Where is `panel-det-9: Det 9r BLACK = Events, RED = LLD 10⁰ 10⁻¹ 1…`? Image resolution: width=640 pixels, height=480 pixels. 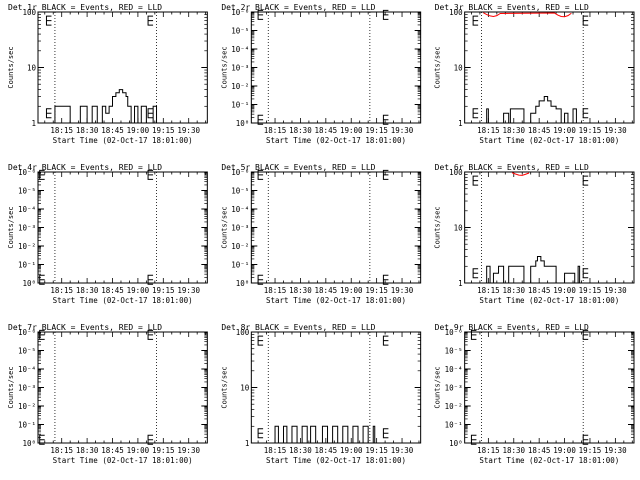
panel-det-9: Det 9r BLACK = Events, RED = LLD 10⁰ 10⁻¹ 1… is located at coordinates (534, 394).